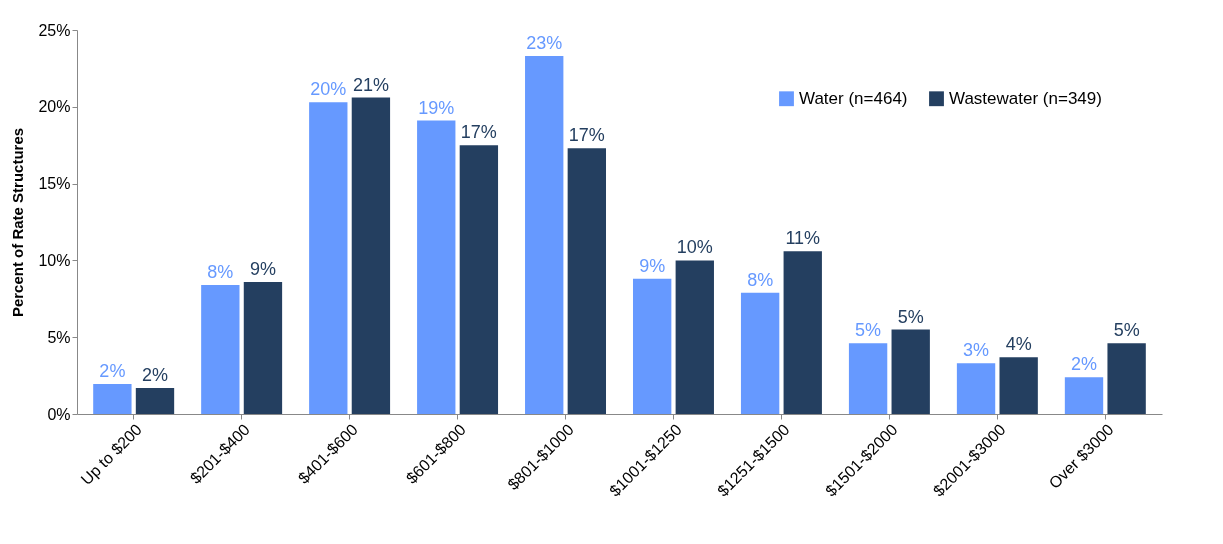 This screenshot has height=544, width=1223. What do you see at coordinates (54, 30) in the screenshot?
I see `y-tick-label: 25%` at bounding box center [54, 30].